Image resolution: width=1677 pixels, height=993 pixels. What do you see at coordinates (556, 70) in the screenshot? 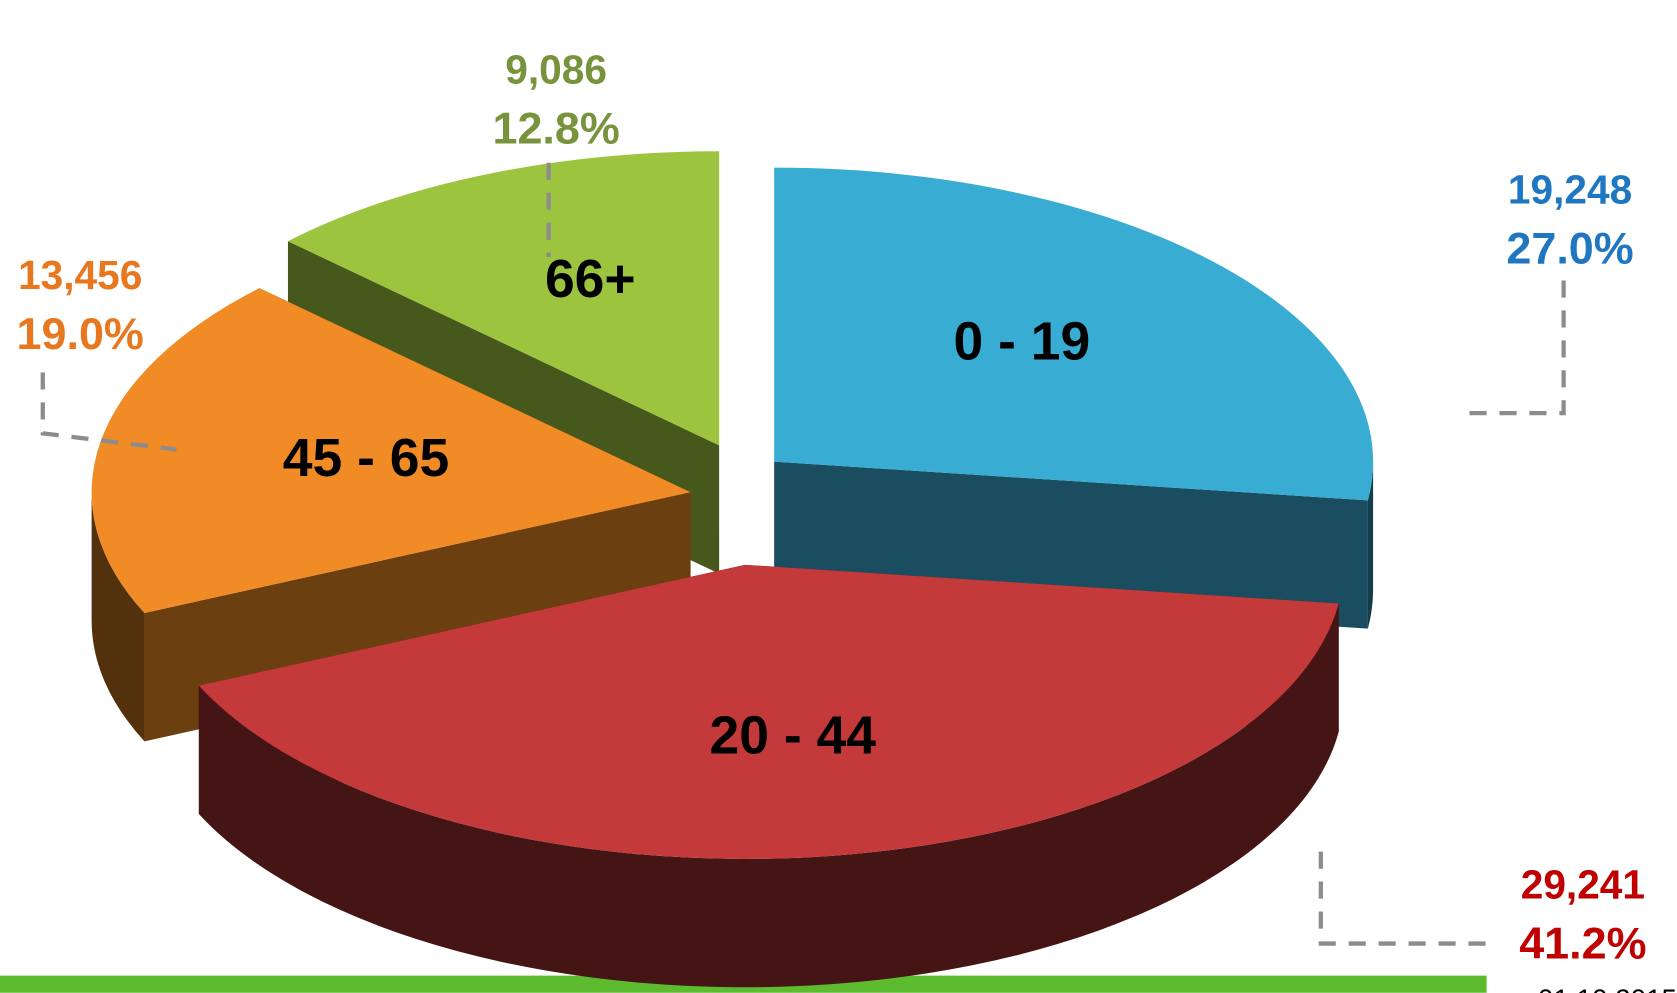
I see `value-label: 9,086` at bounding box center [556, 70].